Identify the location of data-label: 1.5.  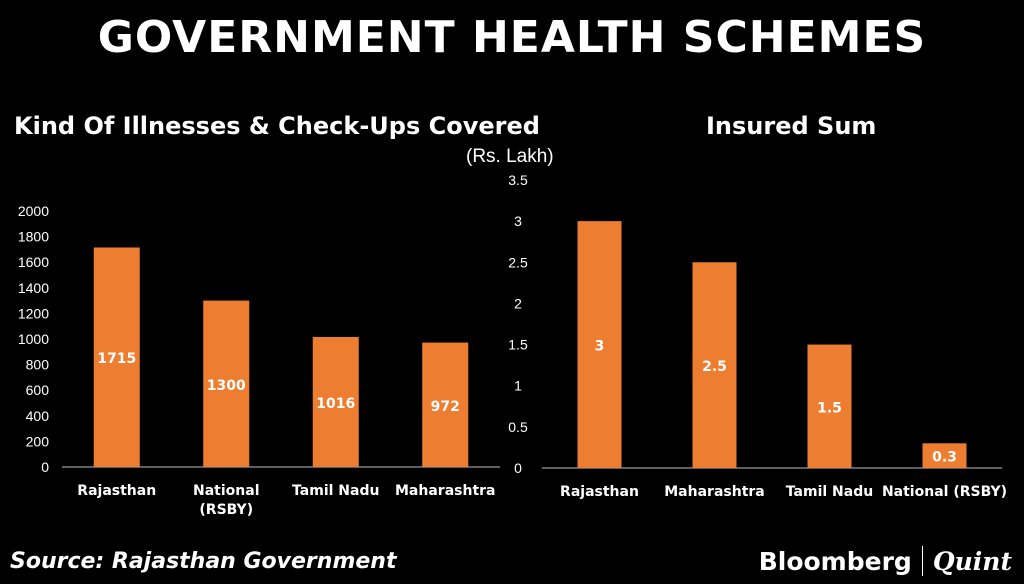
(829, 408).